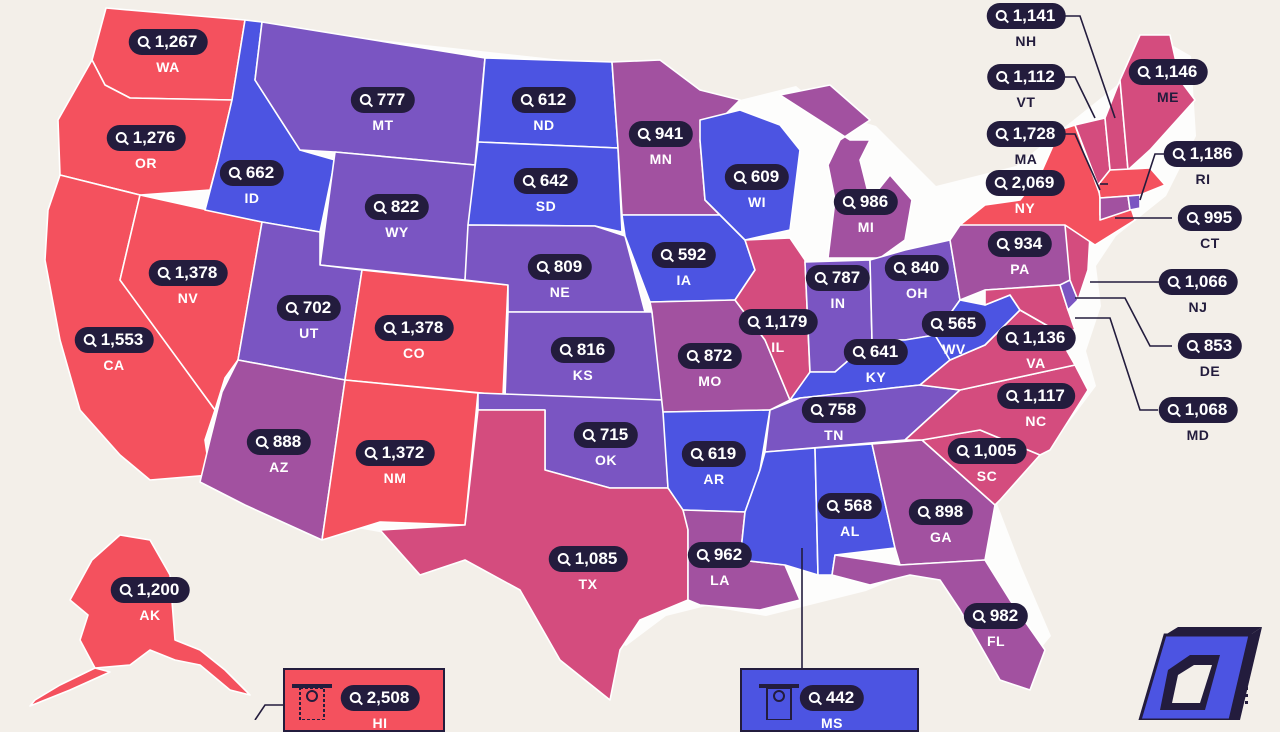  I want to click on value-pill-nh: 1,141, so click(1026, 16).